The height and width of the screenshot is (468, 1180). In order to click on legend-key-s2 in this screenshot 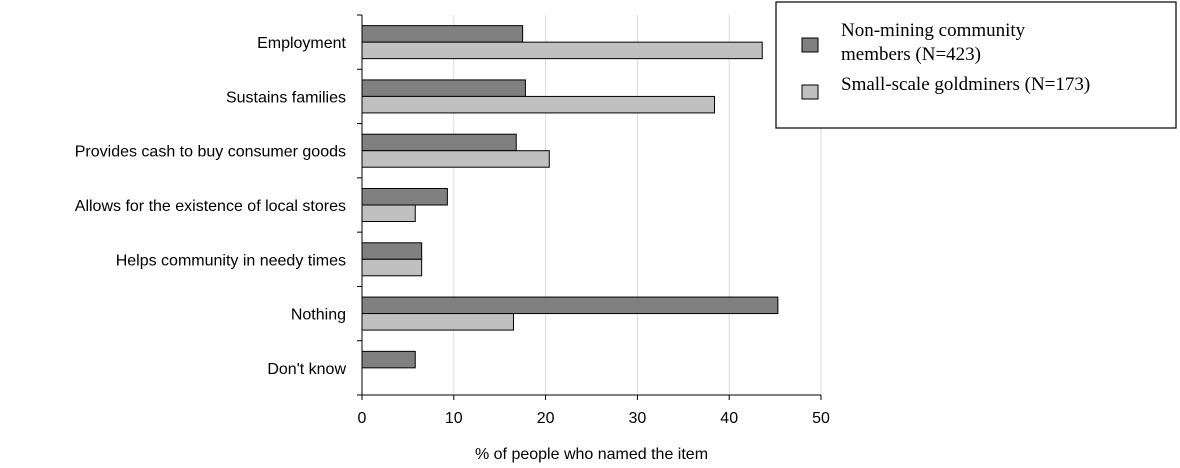, I will do `click(810, 92)`.